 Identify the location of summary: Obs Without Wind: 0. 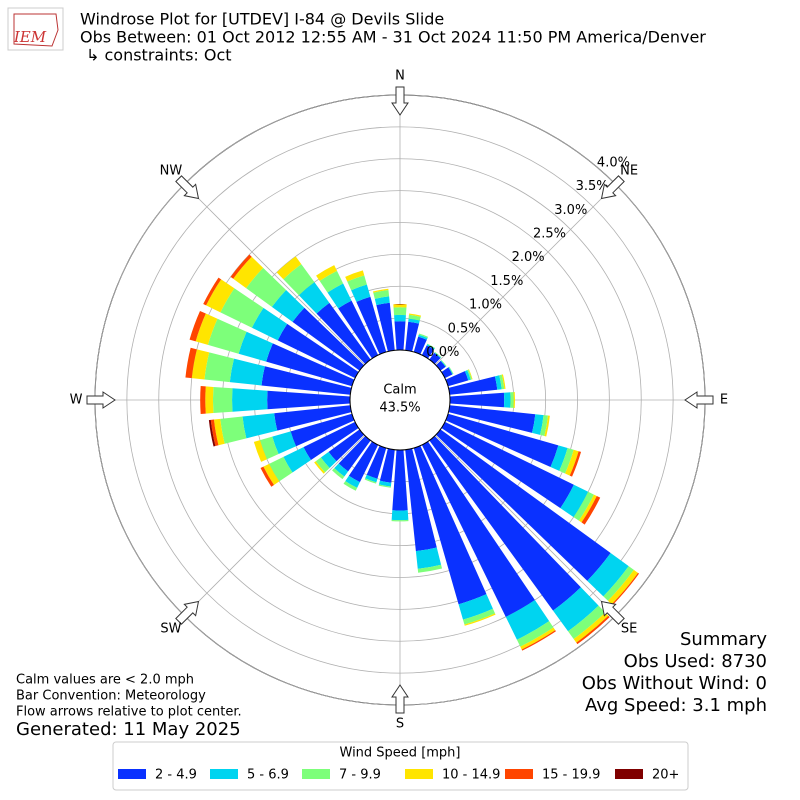
(674, 683).